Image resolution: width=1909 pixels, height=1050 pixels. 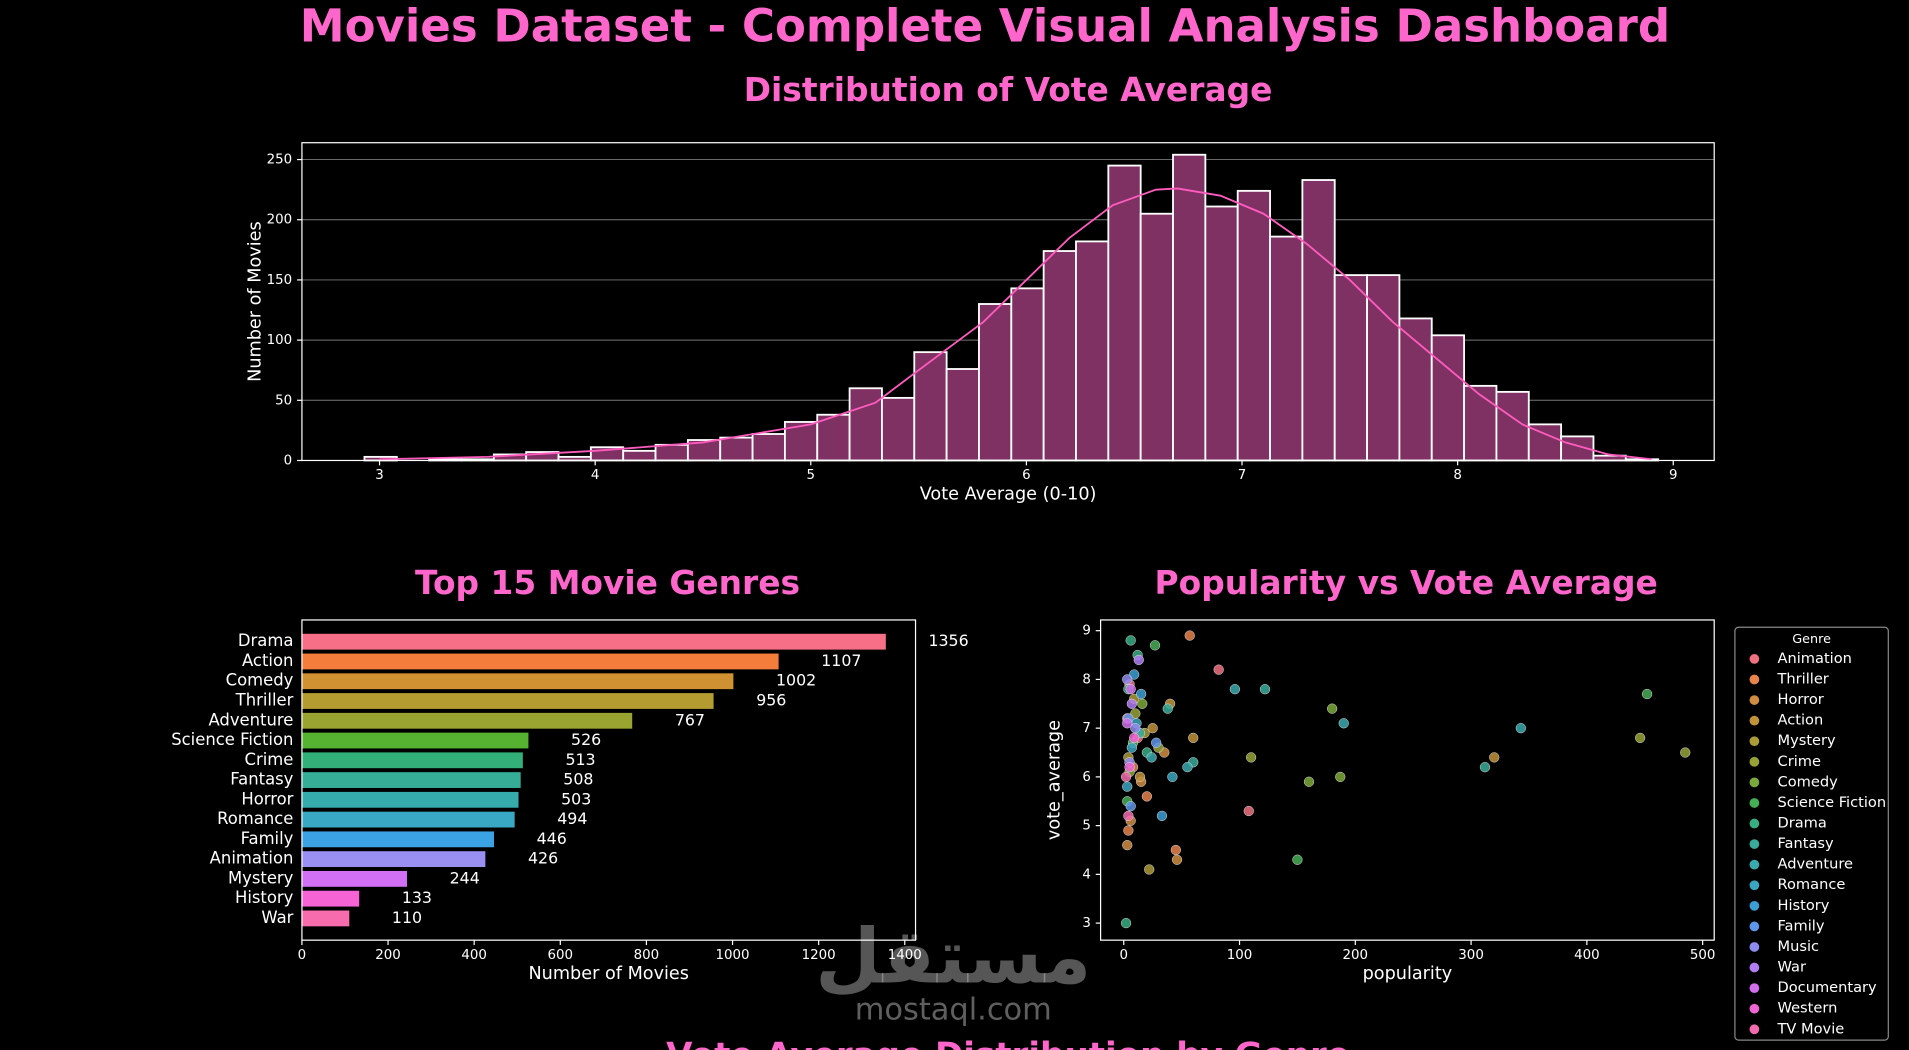 I want to click on legend-label: Thriller, so click(x=1803, y=678).